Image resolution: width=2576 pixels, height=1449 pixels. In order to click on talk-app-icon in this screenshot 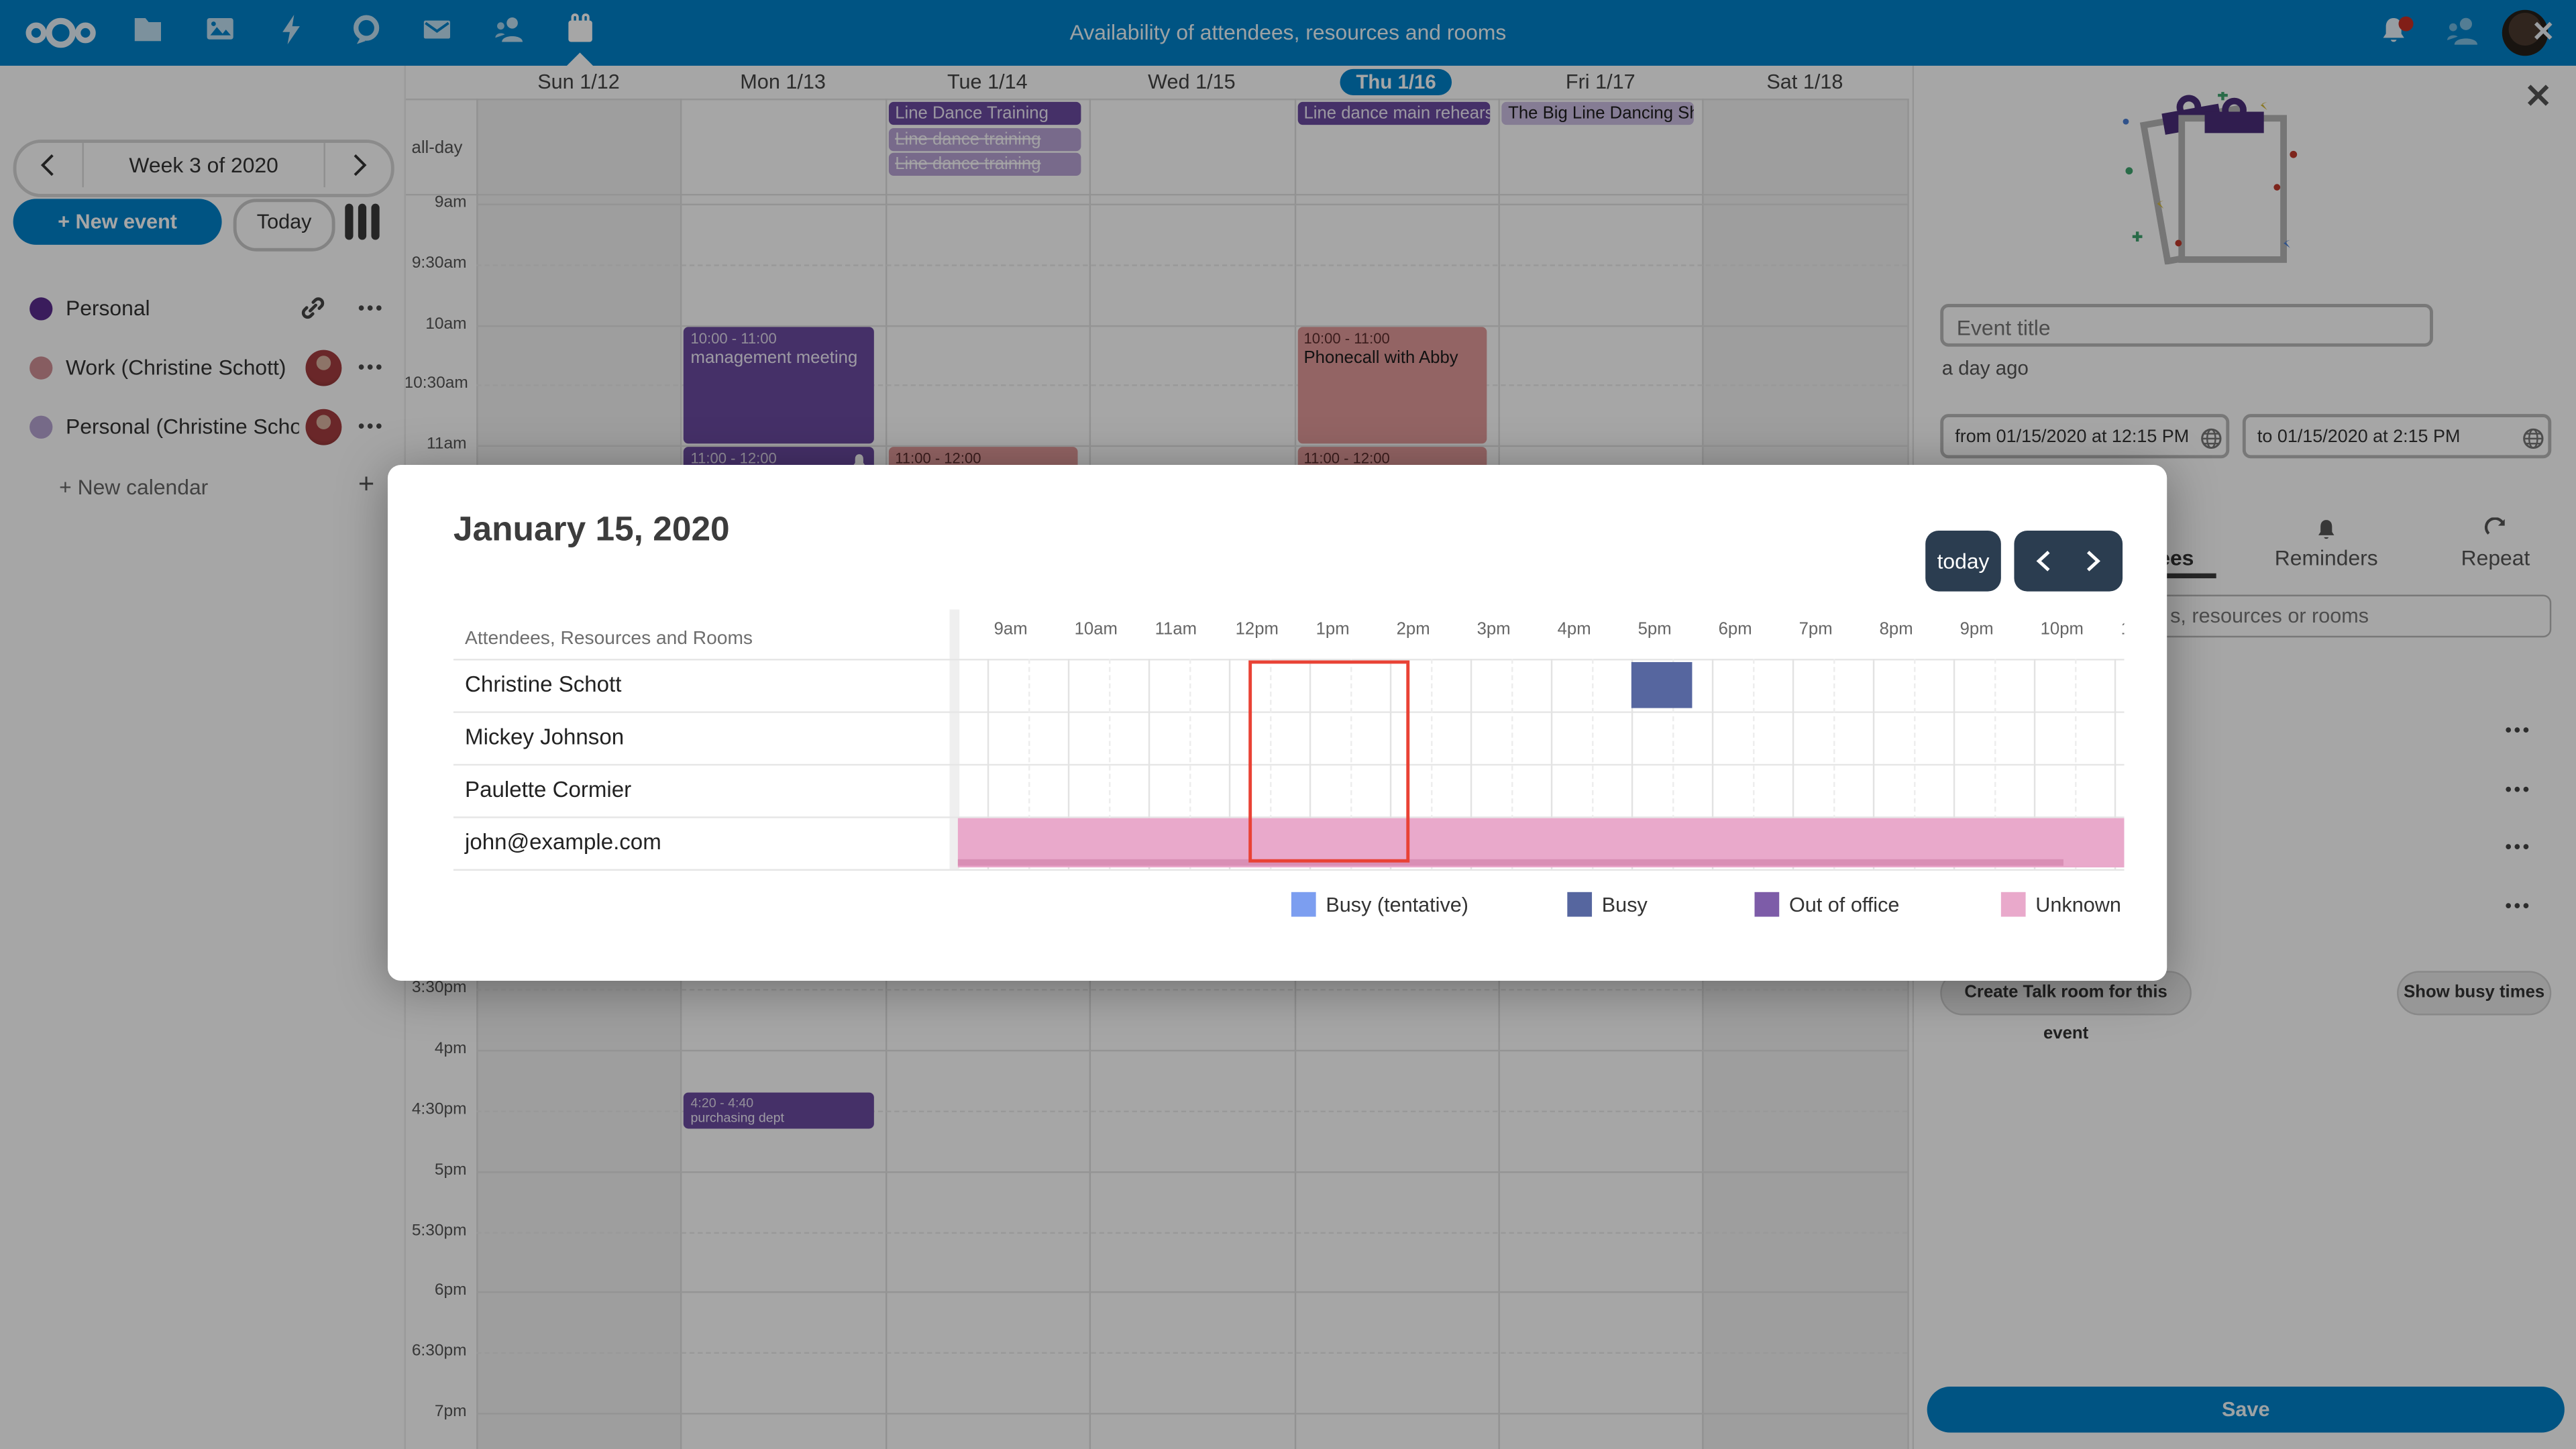, I will do `click(370, 33)`.